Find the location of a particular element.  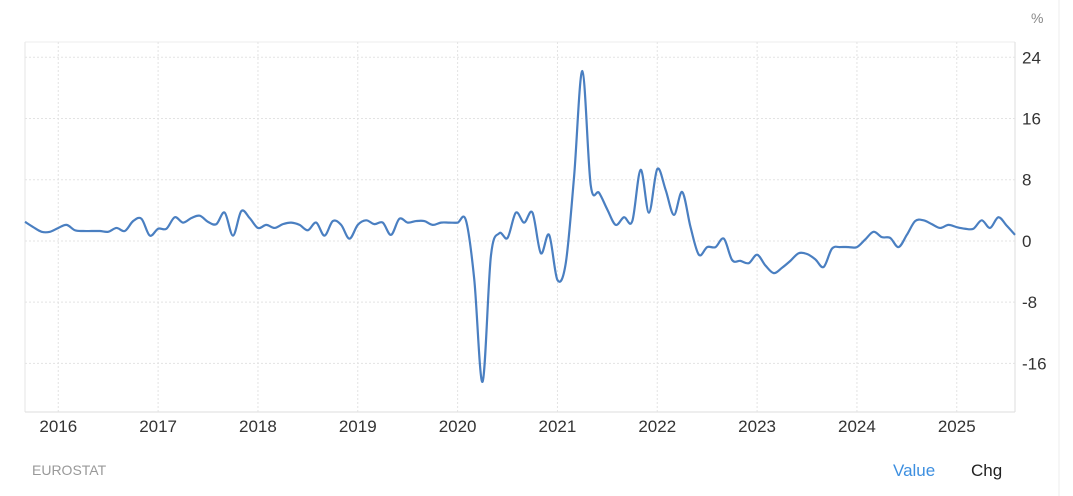

y-tick-label: 24 is located at coordinates (1031, 57).